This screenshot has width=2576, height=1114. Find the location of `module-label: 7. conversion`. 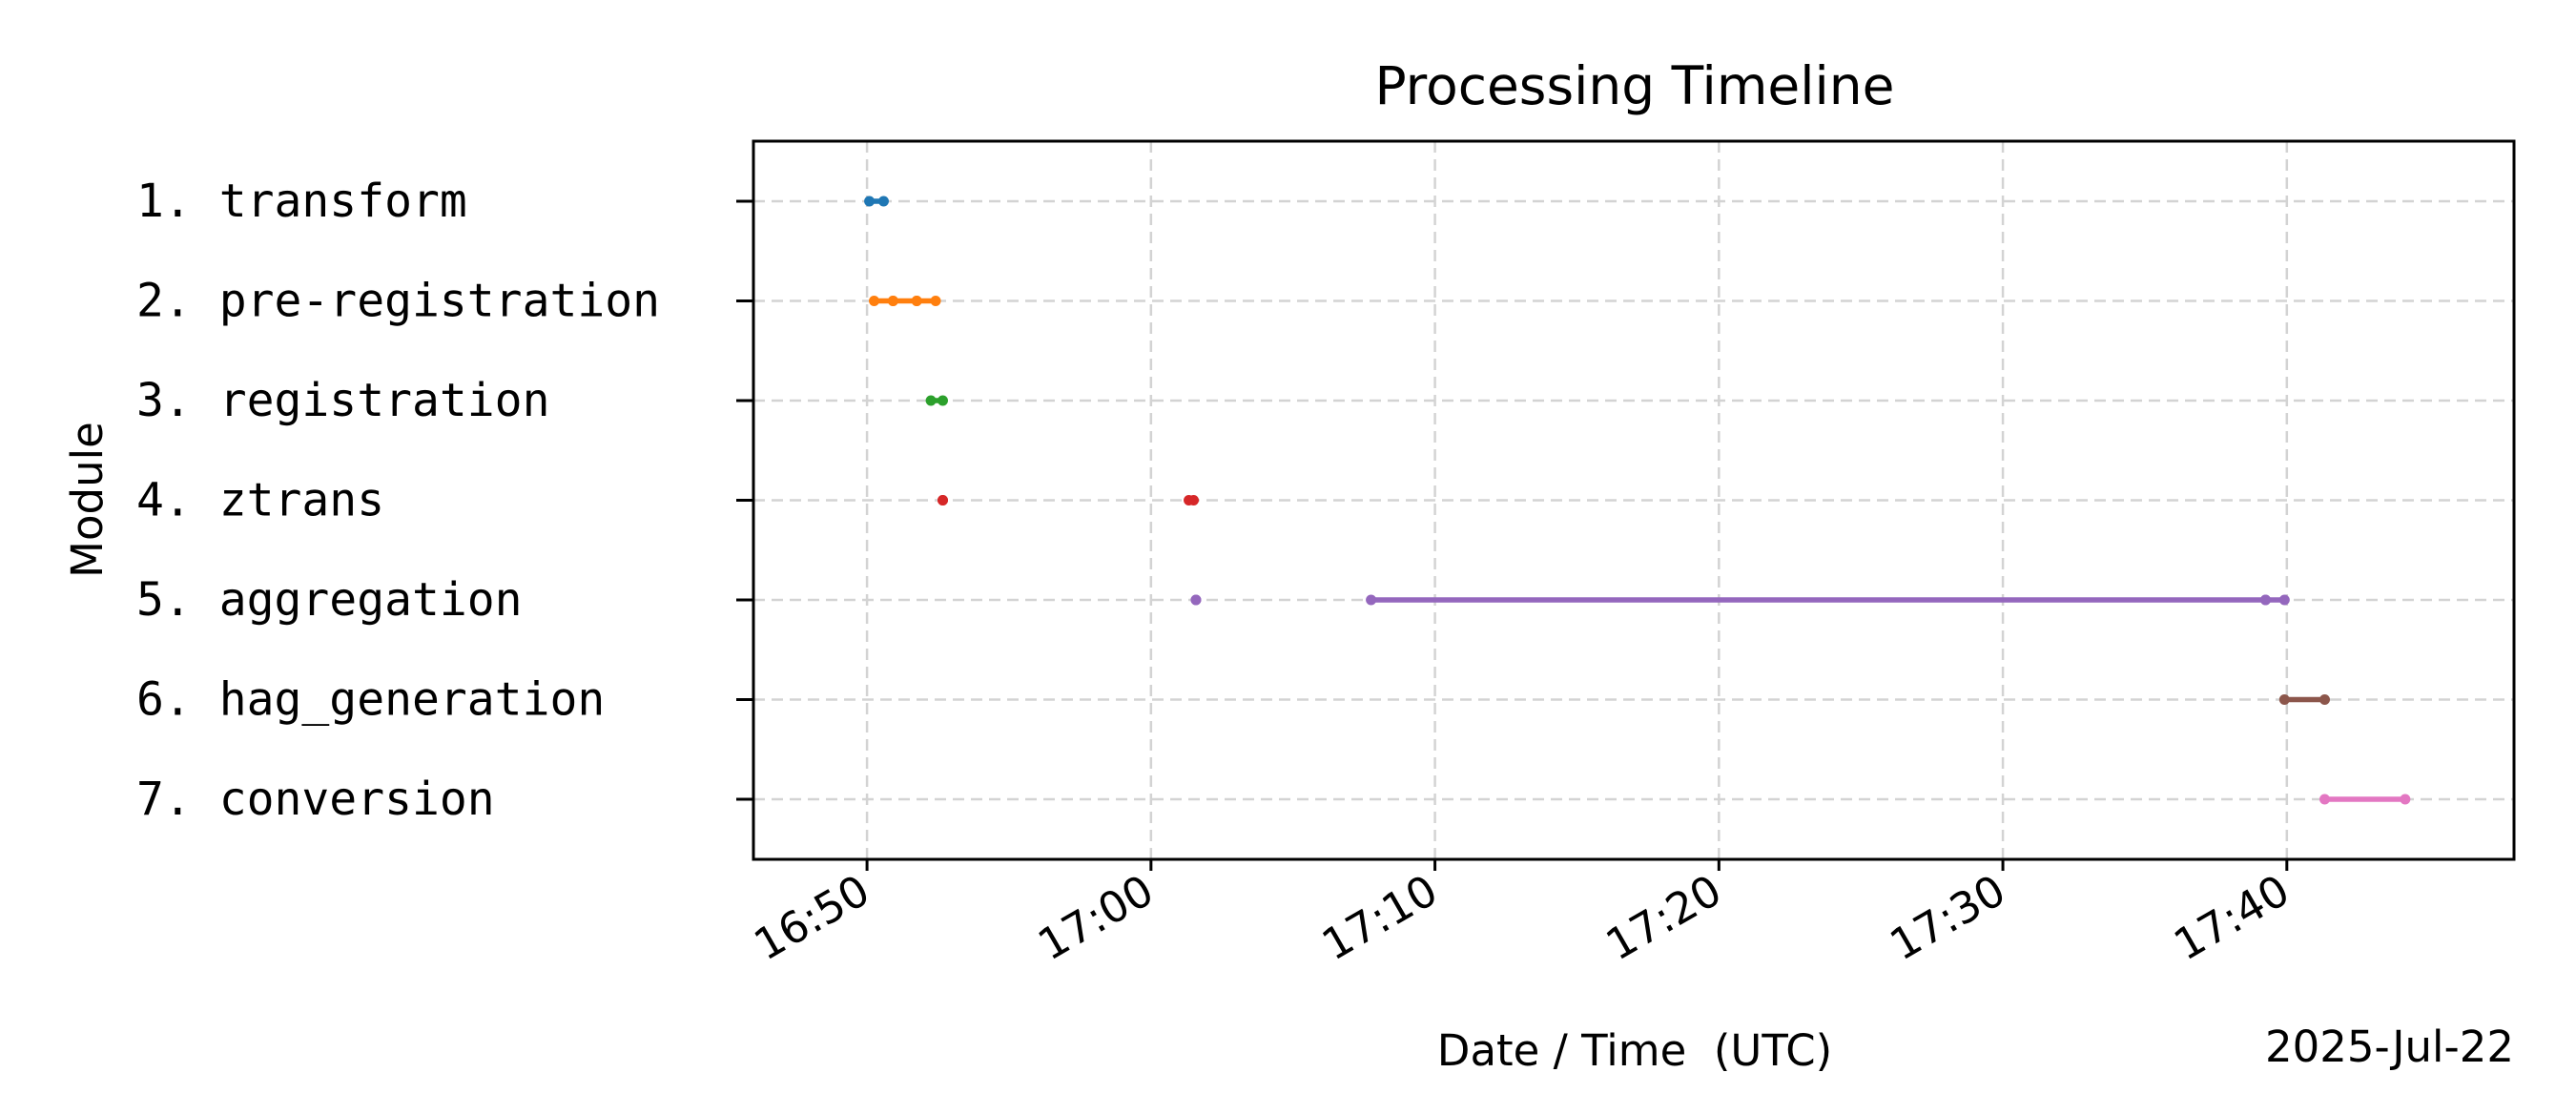

module-label: 7. conversion is located at coordinates (315, 799).